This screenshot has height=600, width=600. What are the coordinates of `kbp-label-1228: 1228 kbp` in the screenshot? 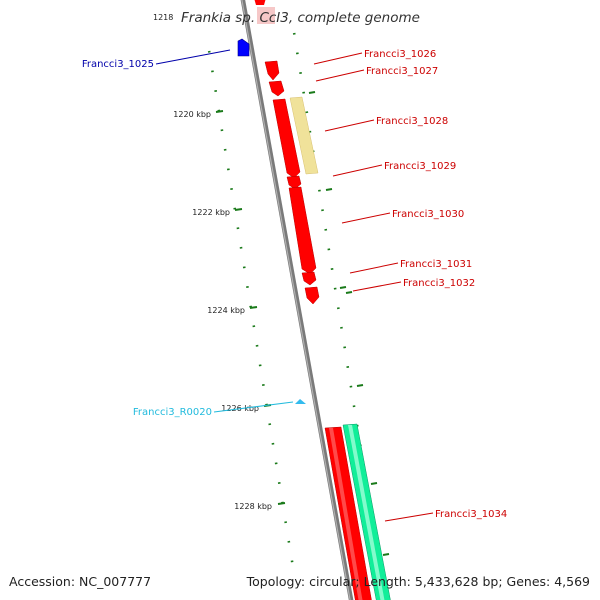 It's located at (253, 506).